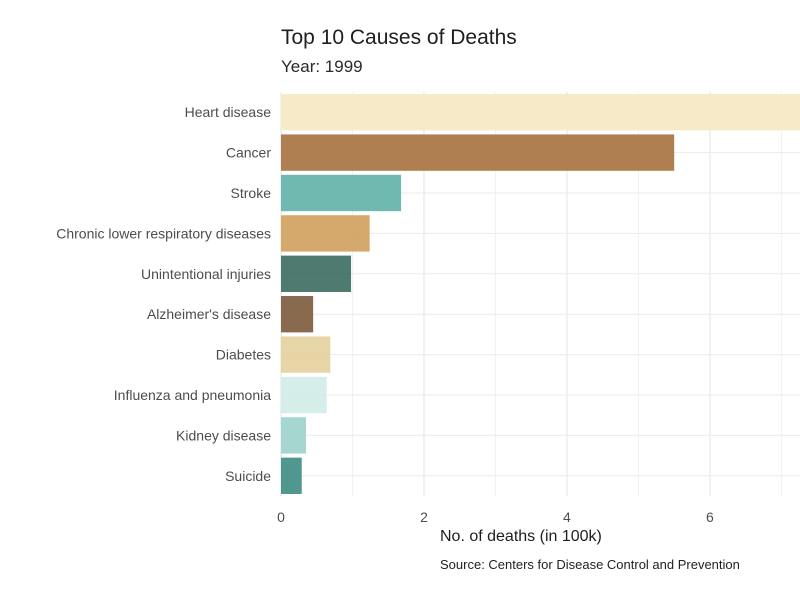 The height and width of the screenshot is (600, 800). Describe the element at coordinates (248, 153) in the screenshot. I see `category-label: Cancer` at that location.